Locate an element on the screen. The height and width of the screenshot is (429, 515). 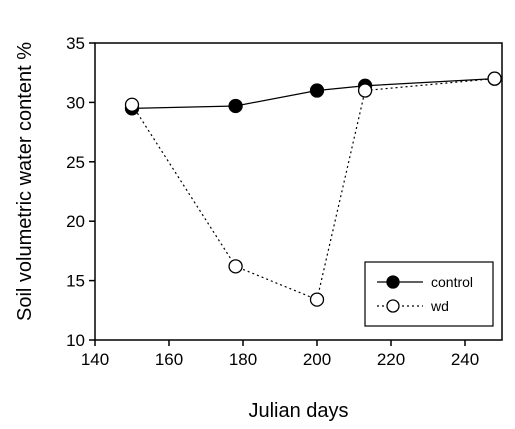
y-tick-label: 20 is located at coordinates (75, 221).